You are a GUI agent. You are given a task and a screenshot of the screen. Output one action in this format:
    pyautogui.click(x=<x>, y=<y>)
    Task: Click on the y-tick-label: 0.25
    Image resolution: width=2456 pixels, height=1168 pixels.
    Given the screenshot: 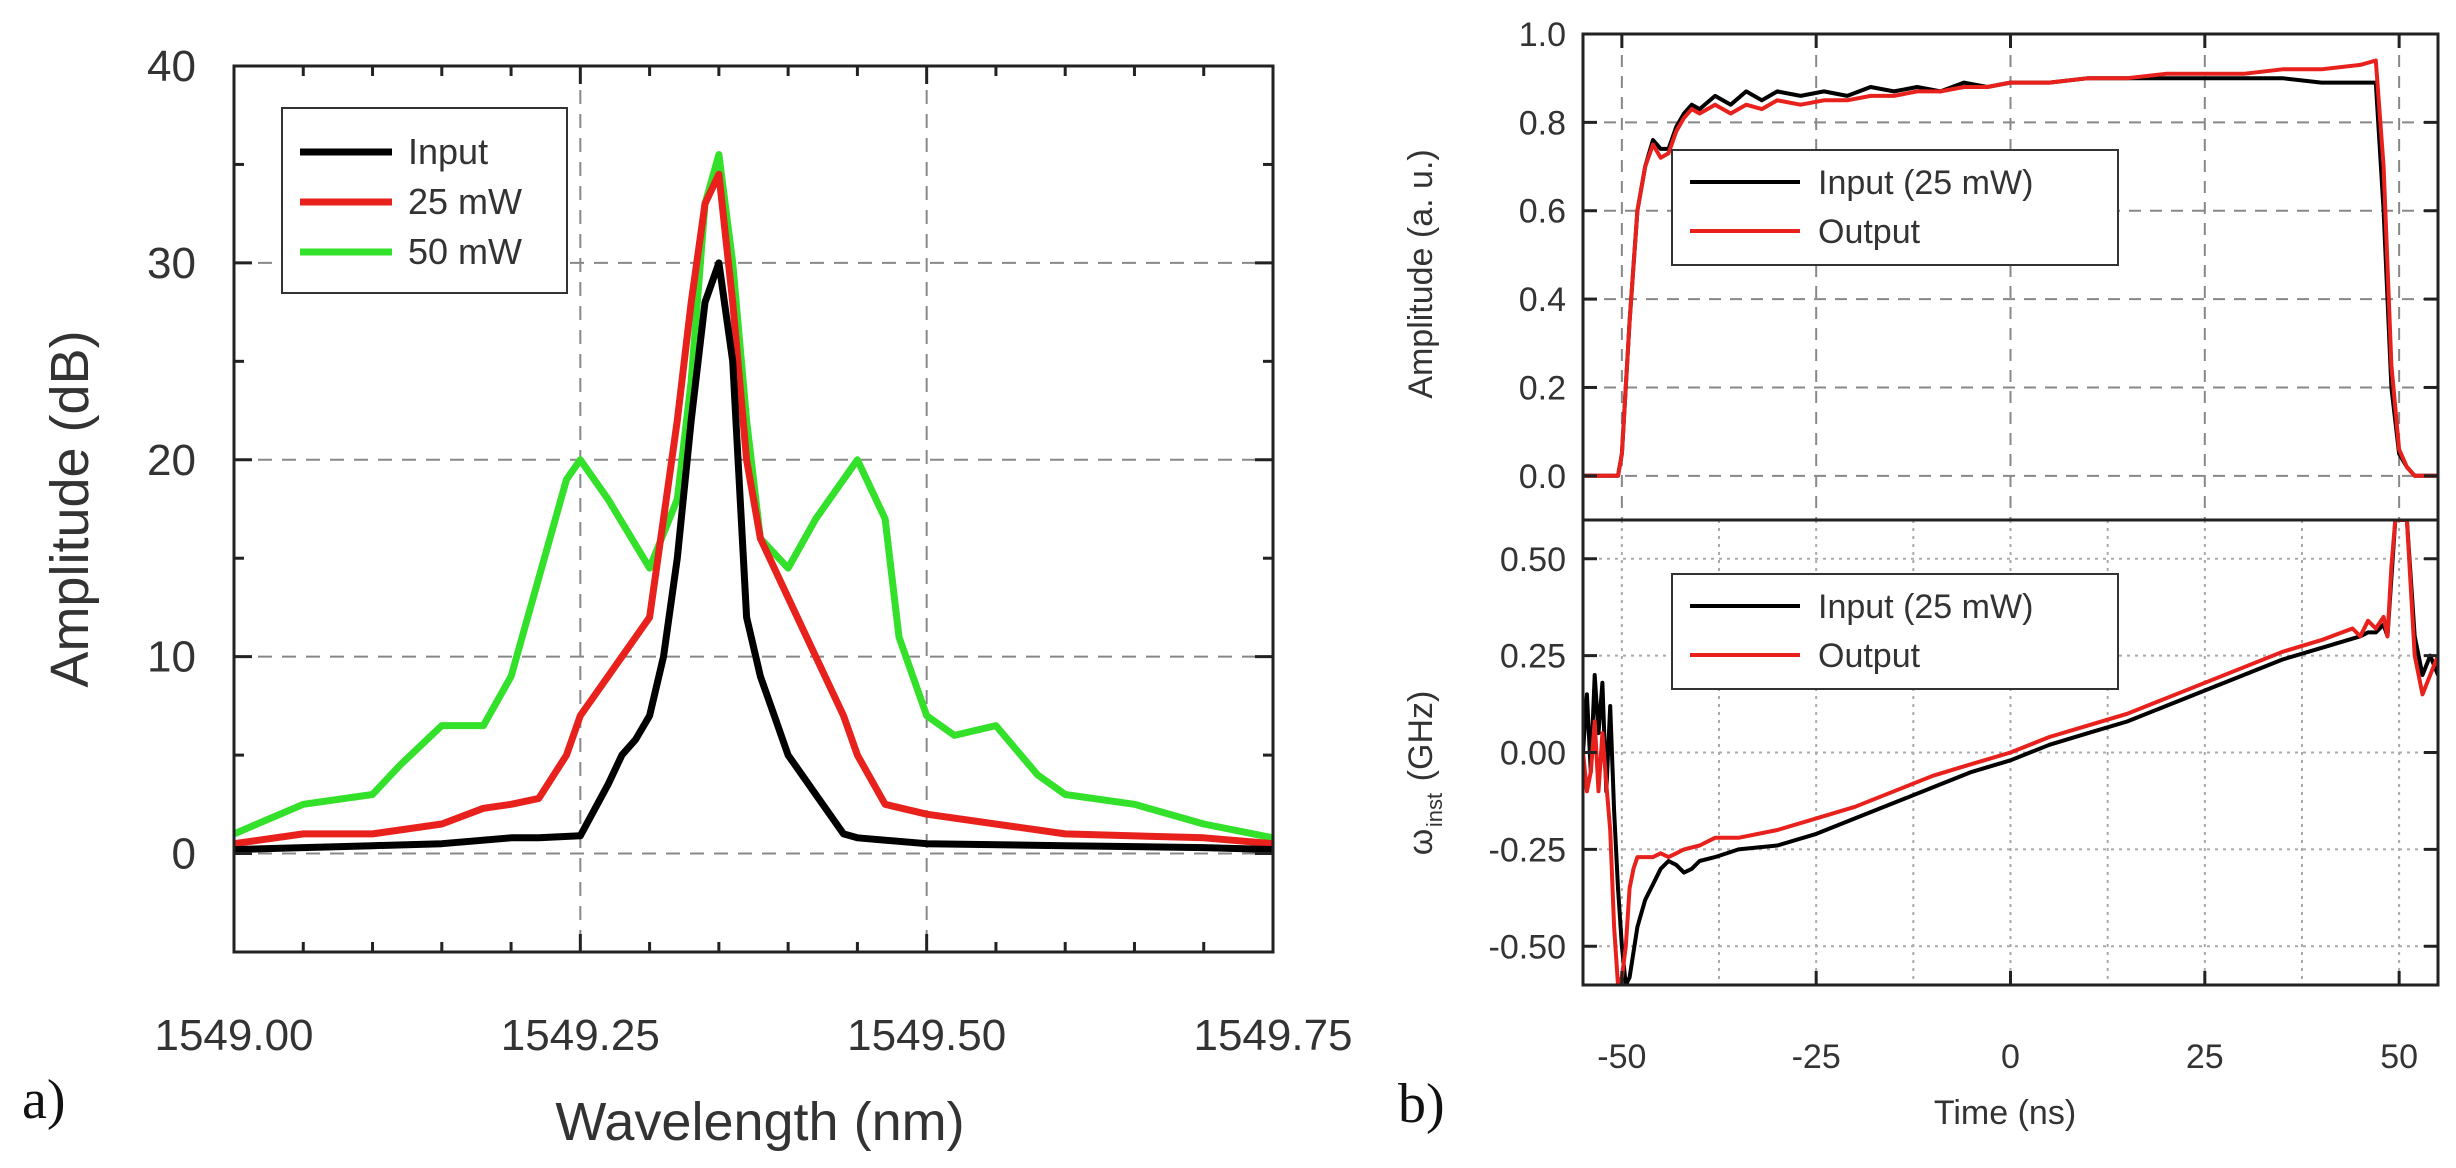 What is the action you would take?
    pyautogui.click(x=1533, y=657)
    